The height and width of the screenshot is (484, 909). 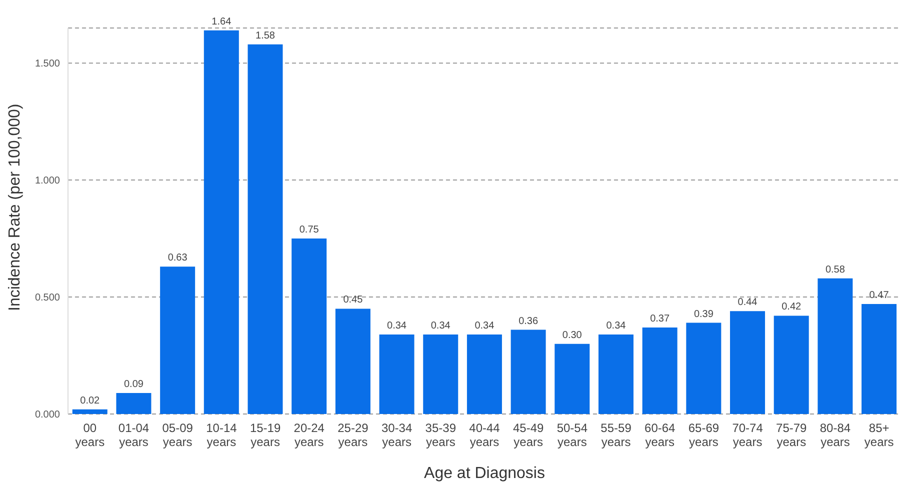 What do you see at coordinates (222, 22) in the screenshot?
I see `data-label: 1.64` at bounding box center [222, 22].